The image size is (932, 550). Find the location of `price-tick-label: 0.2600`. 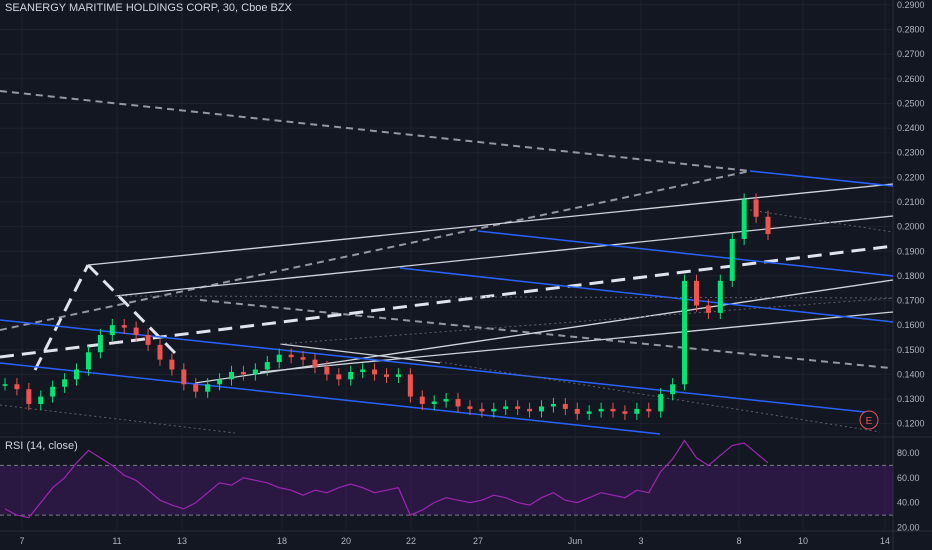

price-tick-label: 0.2600 is located at coordinates (911, 79).